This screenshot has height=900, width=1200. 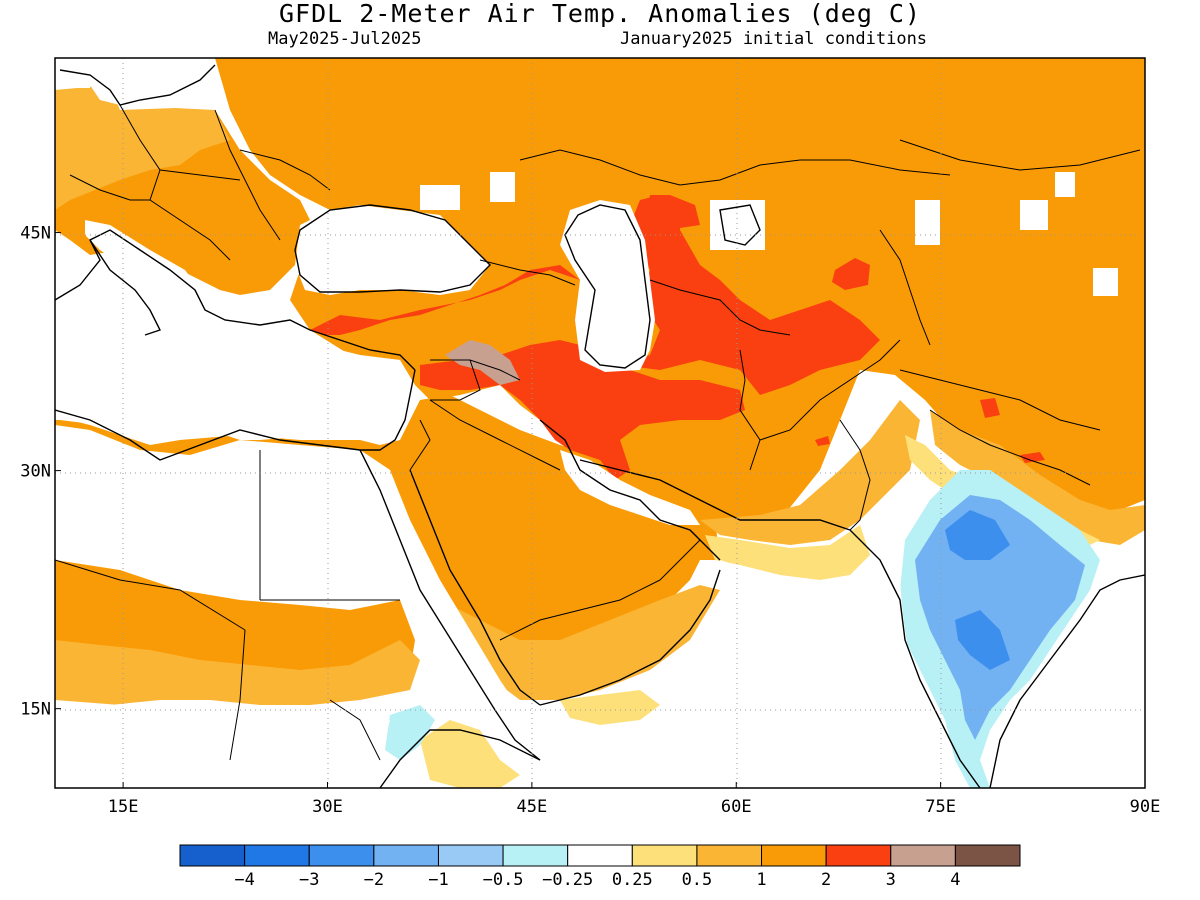 What do you see at coordinates (35, 234) in the screenshot?
I see `lat-tick-label: 45N` at bounding box center [35, 234].